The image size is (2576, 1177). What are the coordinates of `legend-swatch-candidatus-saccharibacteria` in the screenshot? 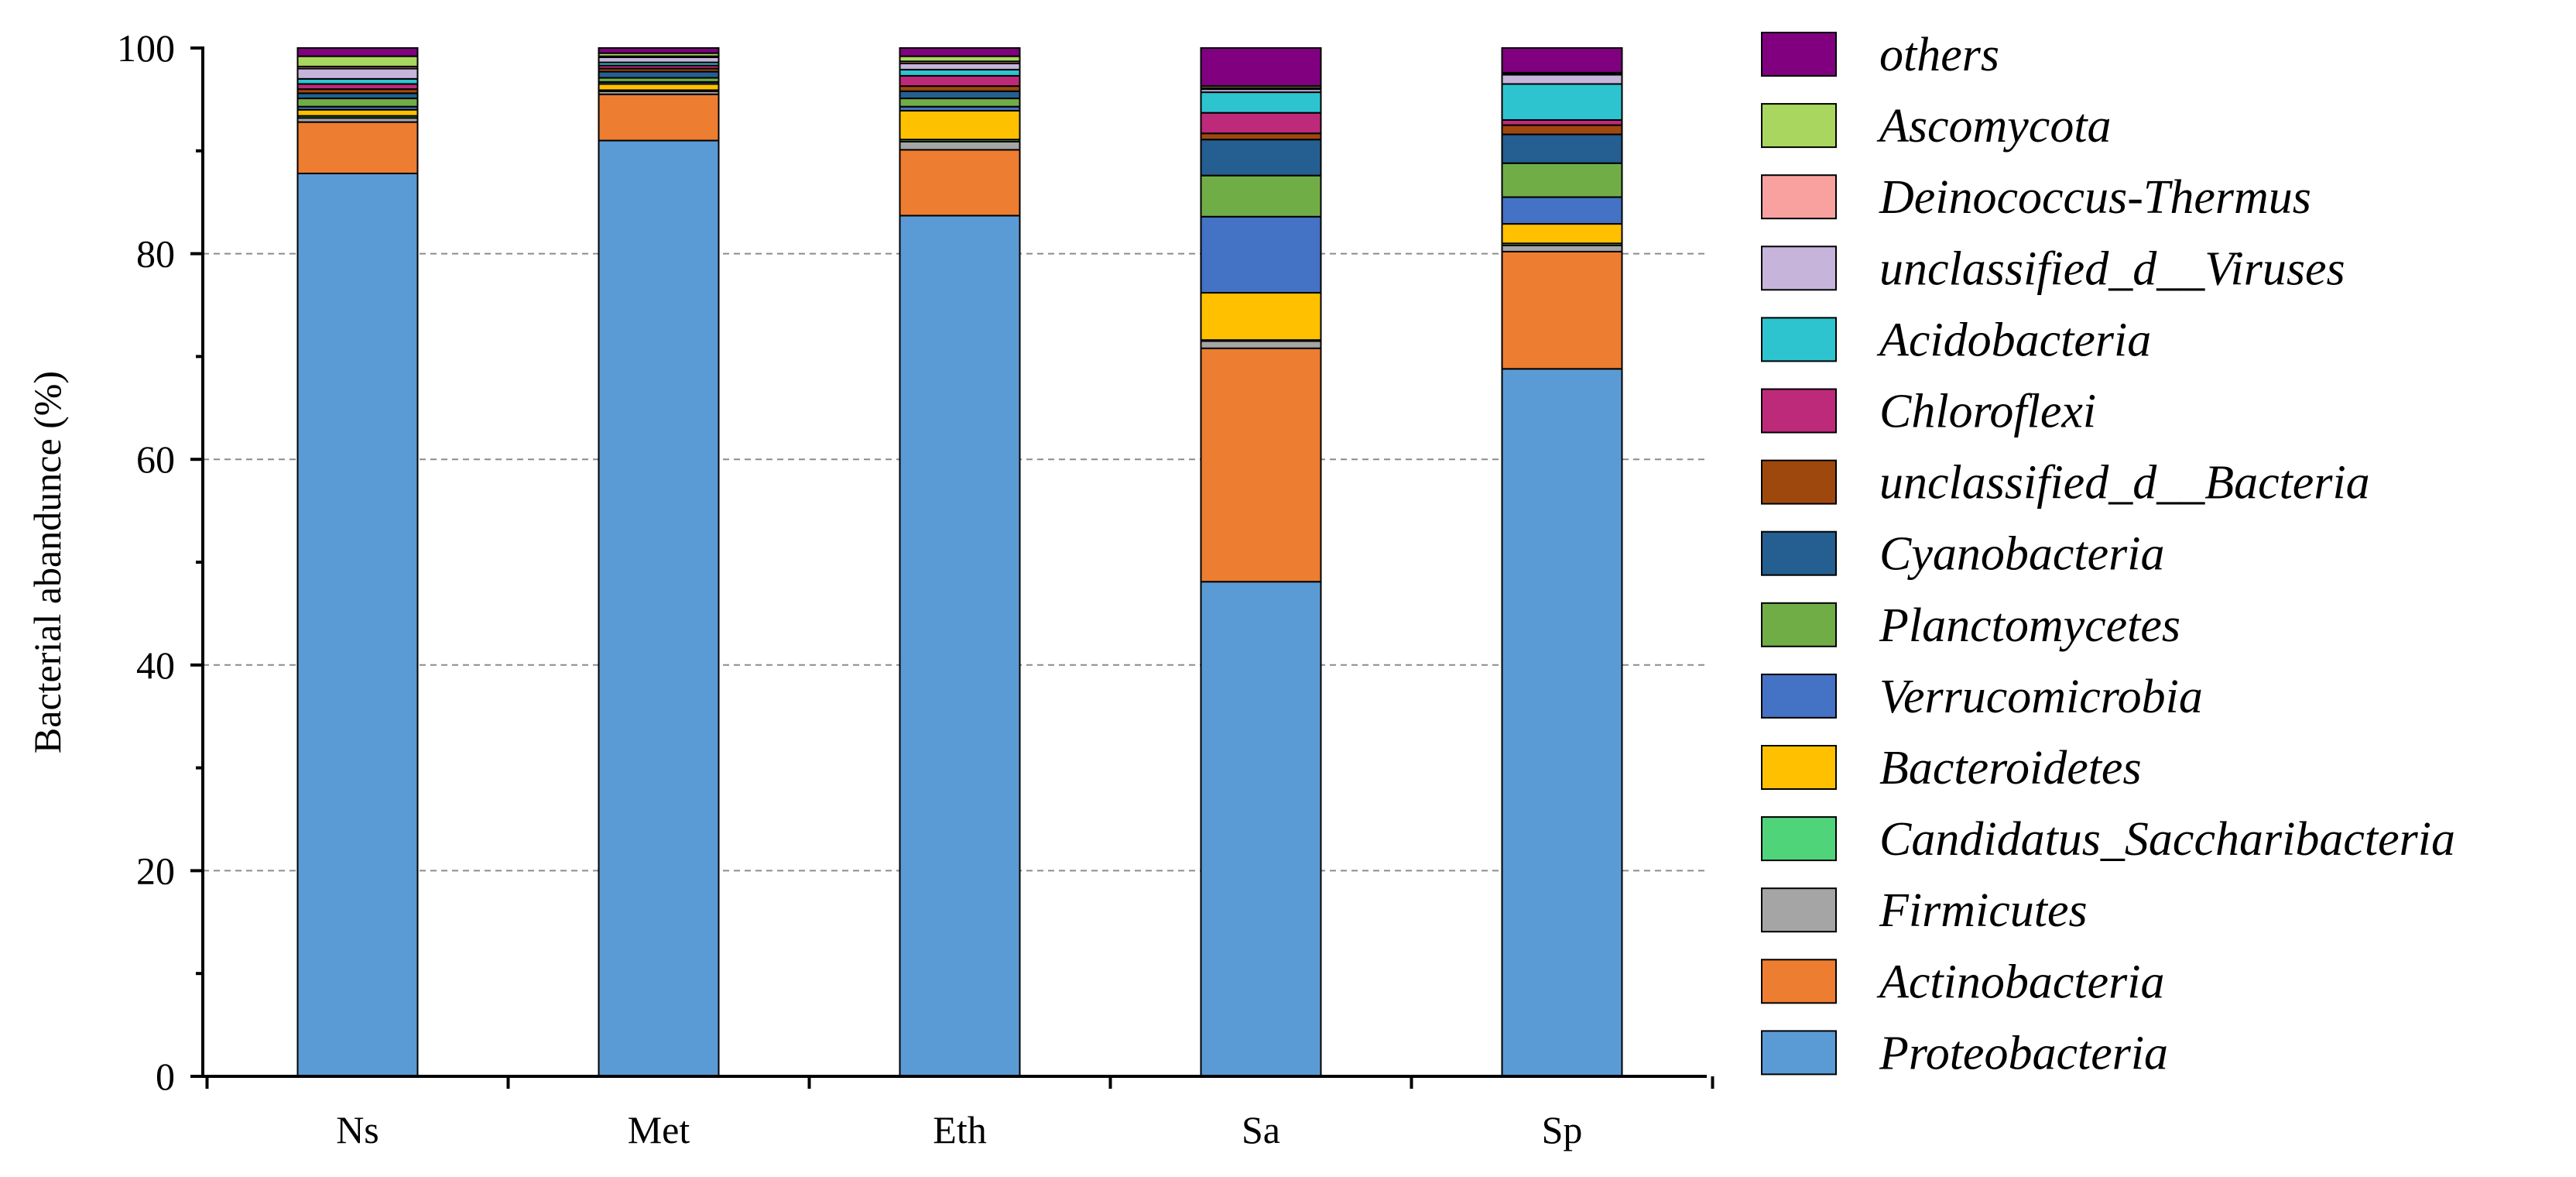 It's located at (1799, 839).